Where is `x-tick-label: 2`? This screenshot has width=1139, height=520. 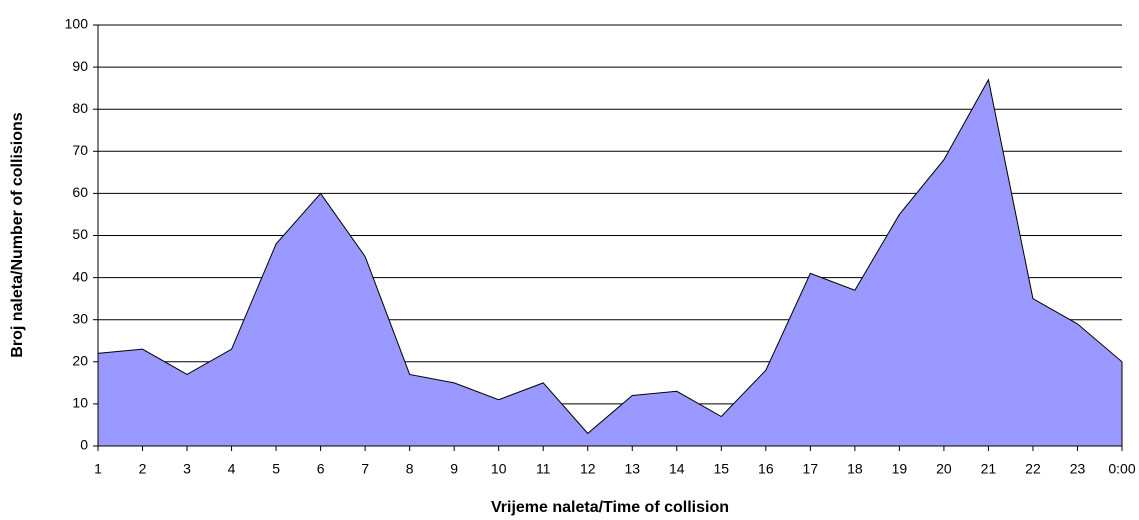
x-tick-label: 2 is located at coordinates (143, 469).